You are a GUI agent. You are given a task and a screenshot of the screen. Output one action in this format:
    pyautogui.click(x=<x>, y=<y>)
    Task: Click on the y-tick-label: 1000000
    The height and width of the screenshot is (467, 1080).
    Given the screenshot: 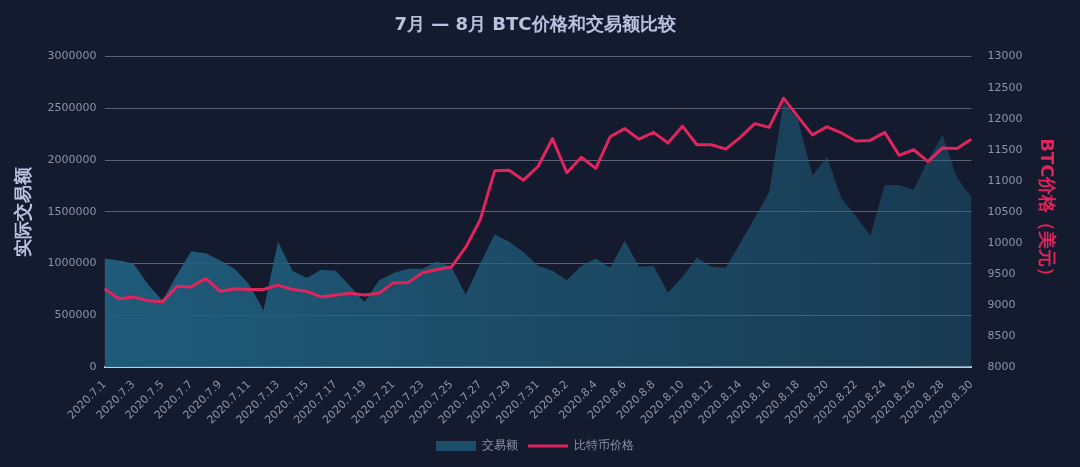 What is the action you would take?
    pyautogui.click(x=72, y=263)
    